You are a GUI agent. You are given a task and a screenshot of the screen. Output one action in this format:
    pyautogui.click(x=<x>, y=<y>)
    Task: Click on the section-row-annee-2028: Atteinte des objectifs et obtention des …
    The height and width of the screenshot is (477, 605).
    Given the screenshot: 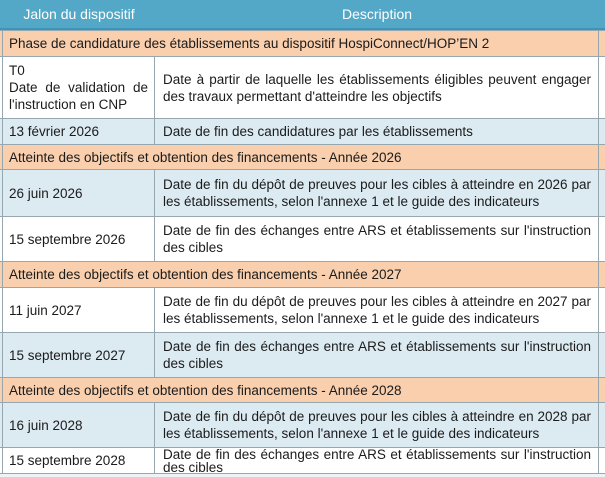 What is the action you would take?
    pyautogui.click(x=302, y=389)
    